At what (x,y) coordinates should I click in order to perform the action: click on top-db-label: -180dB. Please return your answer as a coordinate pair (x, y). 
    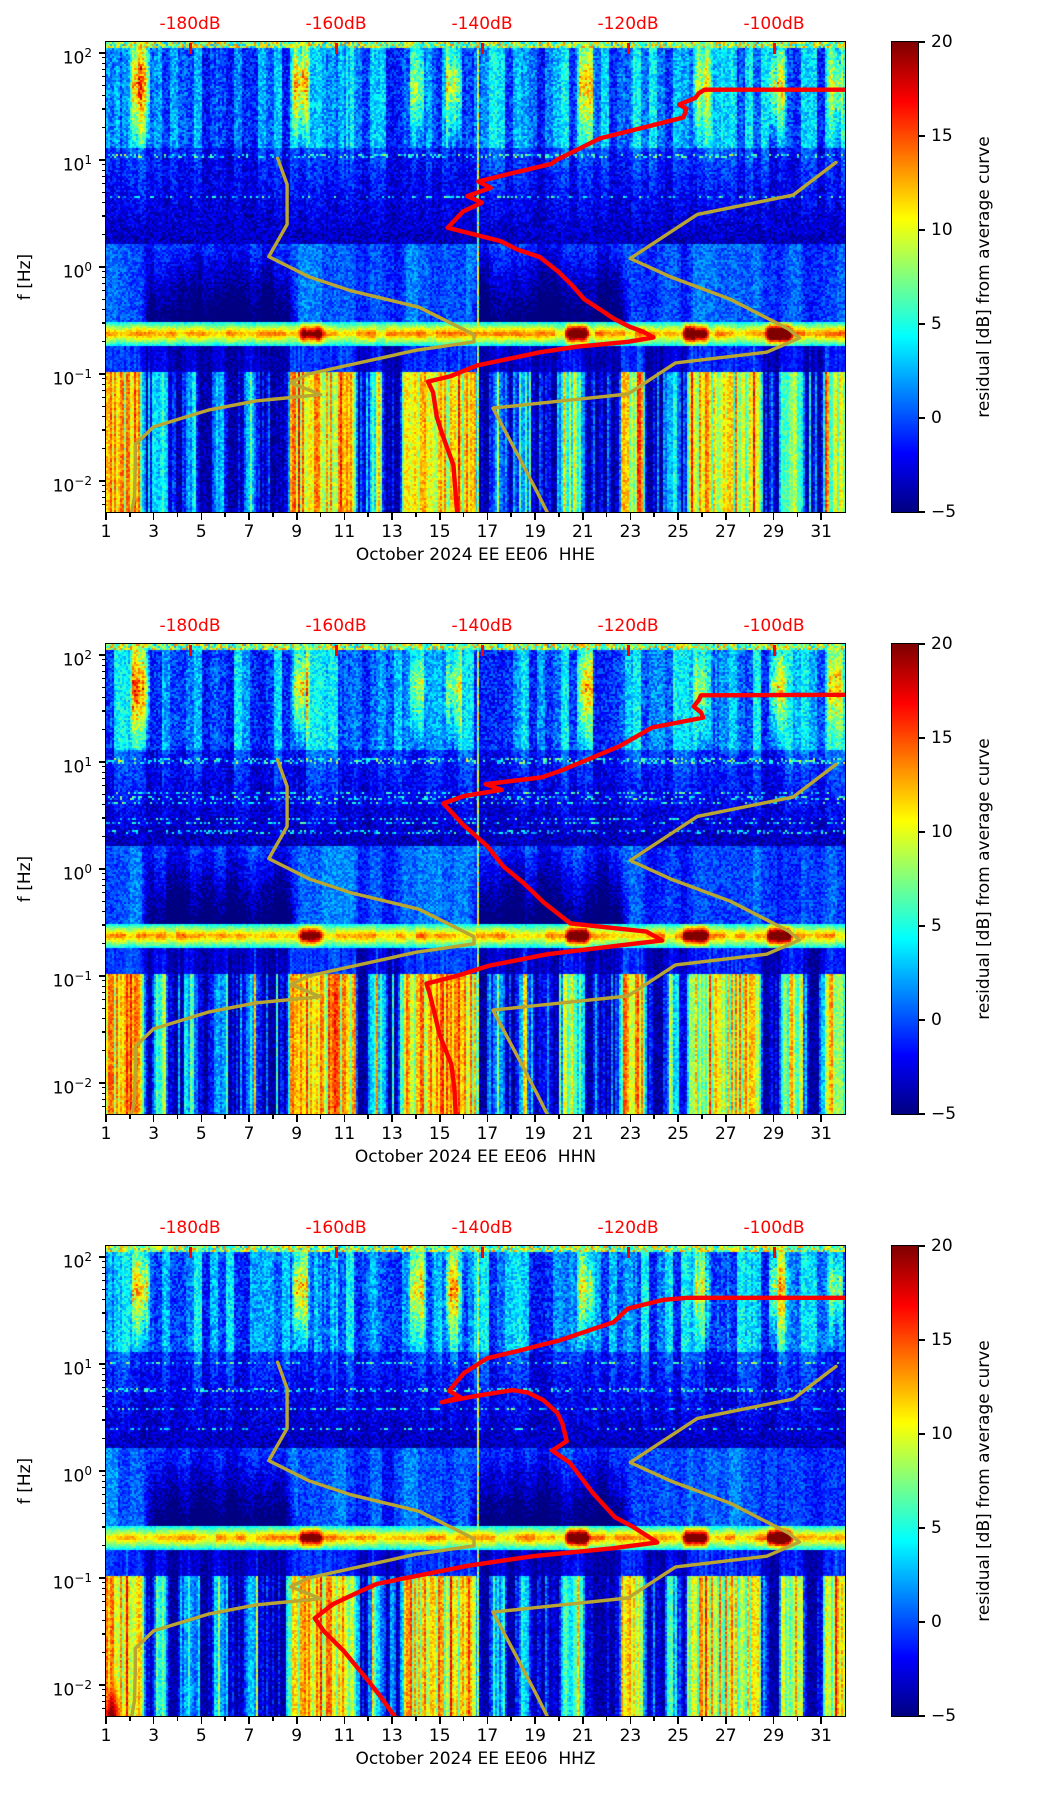
    Looking at the image, I should click on (190, 24).